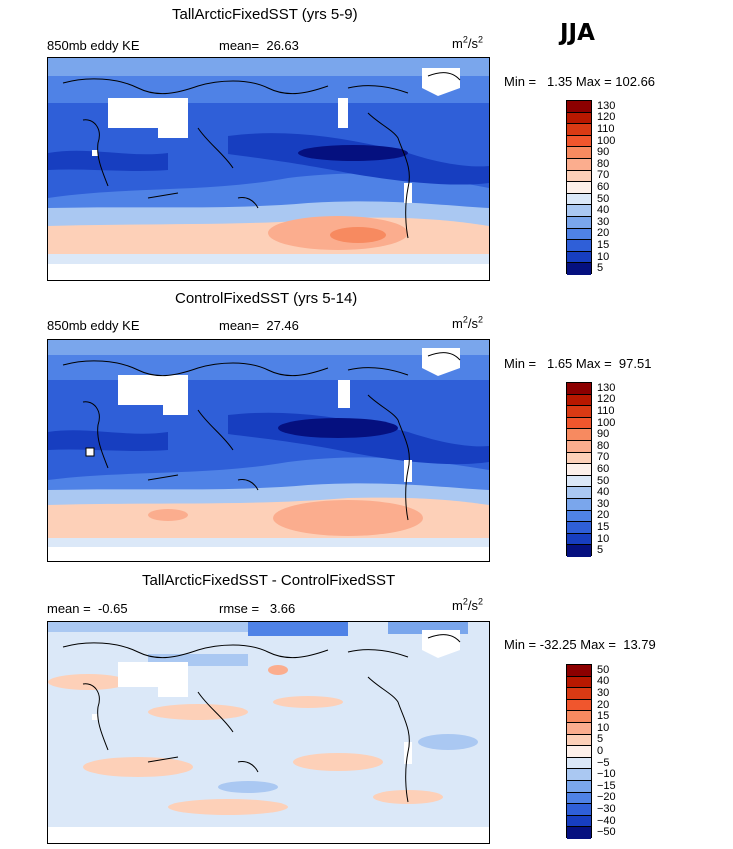 The image size is (733, 849). What do you see at coordinates (606, 785) in the screenshot?
I see `colorbar-tick-label: −15` at bounding box center [606, 785].